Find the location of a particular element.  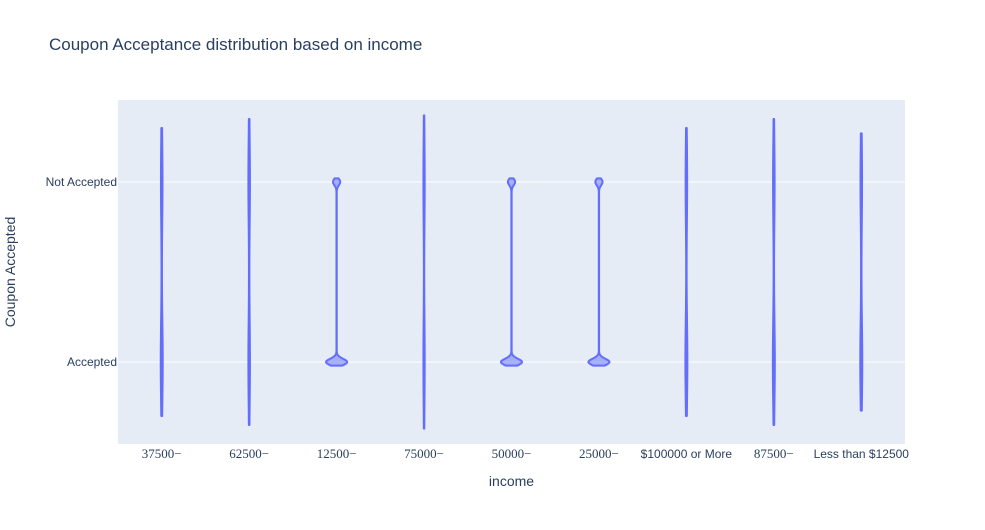

x-axis-title: income is located at coordinates (511, 481).